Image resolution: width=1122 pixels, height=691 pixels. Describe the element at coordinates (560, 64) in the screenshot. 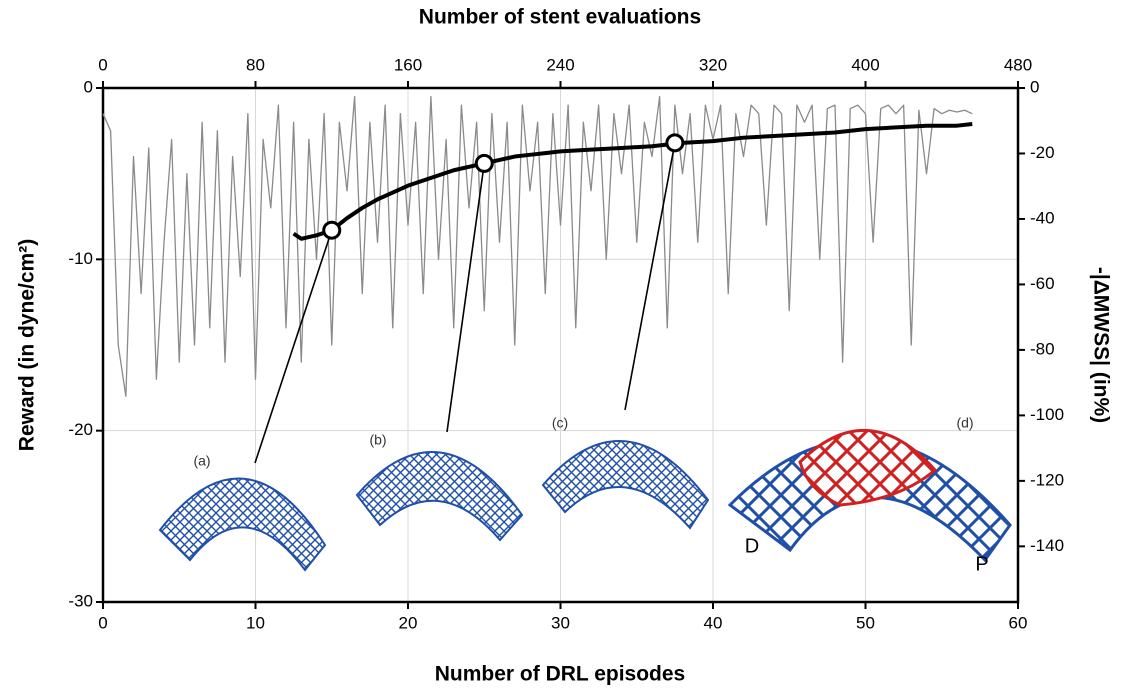

I see `x2-tick-label: 240` at that location.